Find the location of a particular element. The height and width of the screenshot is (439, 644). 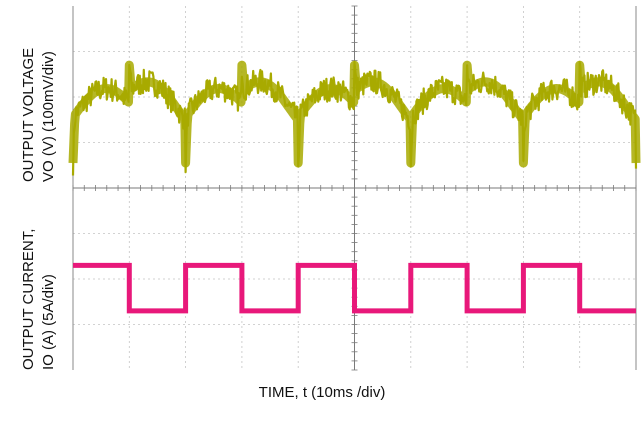

voltage-axis-label-line2: VO (V) (100mV/div) is located at coordinates (48, 116).